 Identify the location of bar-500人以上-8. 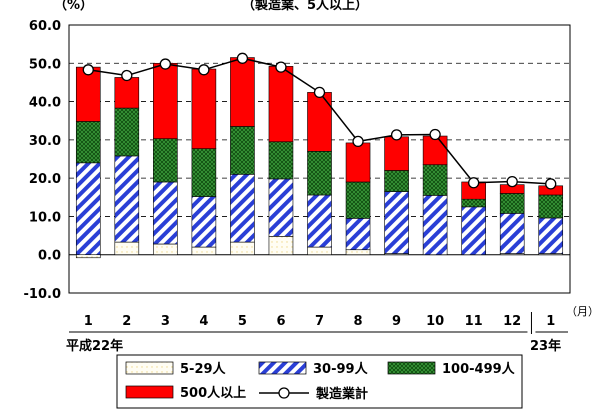
(358, 162).